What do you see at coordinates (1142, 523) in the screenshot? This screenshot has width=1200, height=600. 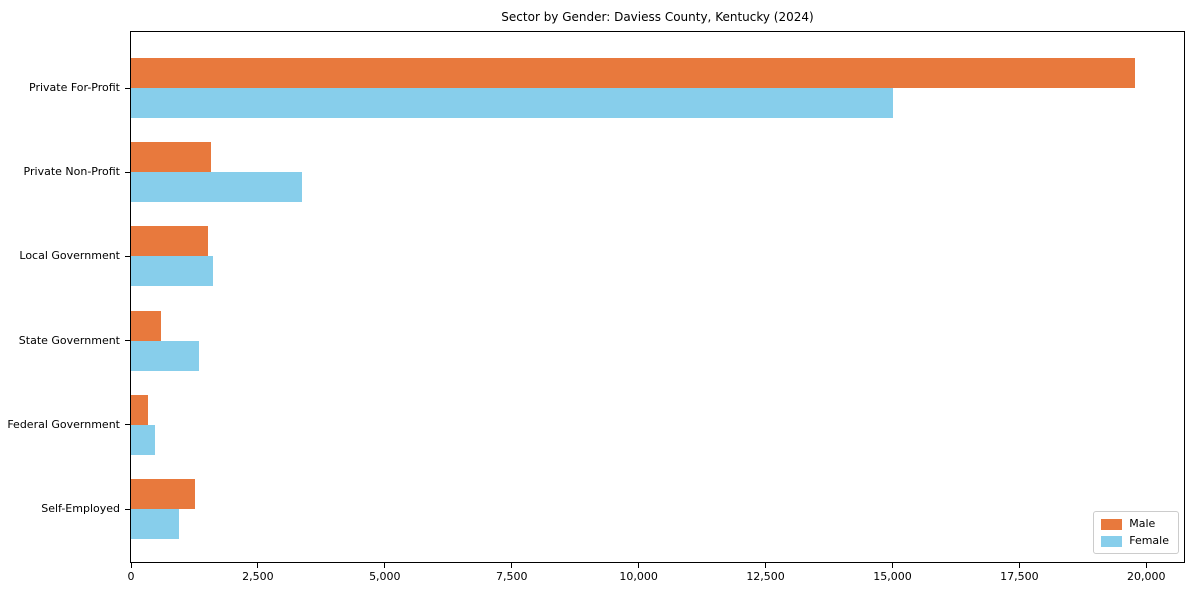 I see `legend-label-male: Male` at bounding box center [1142, 523].